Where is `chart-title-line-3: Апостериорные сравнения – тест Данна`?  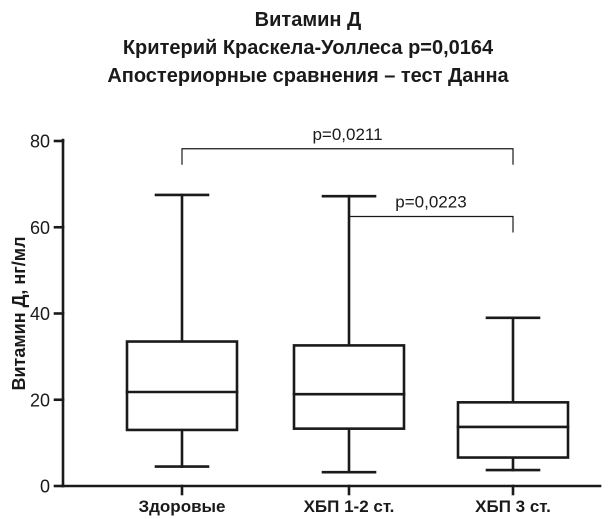 chart-title-line-3: Апостериорные сравнения – тест Данна is located at coordinates (308, 76).